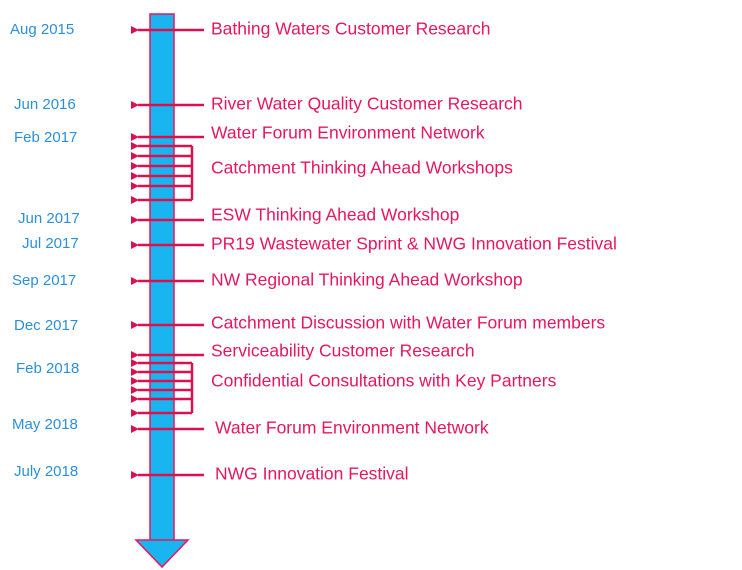 This screenshot has height=570, width=742. I want to click on date-label: Dec 2017, so click(46, 325).